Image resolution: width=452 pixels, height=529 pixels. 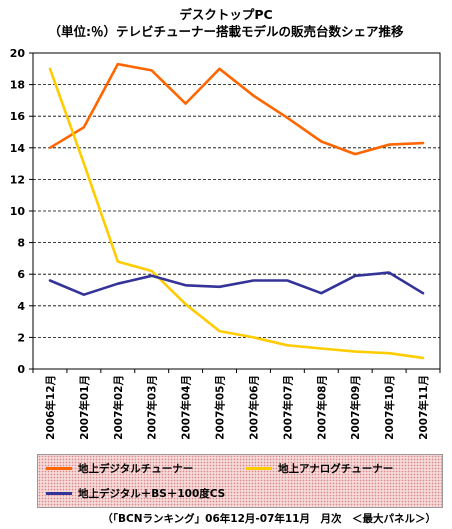 I want to click on x-tick-label: 2007年01月, so click(x=84, y=407).